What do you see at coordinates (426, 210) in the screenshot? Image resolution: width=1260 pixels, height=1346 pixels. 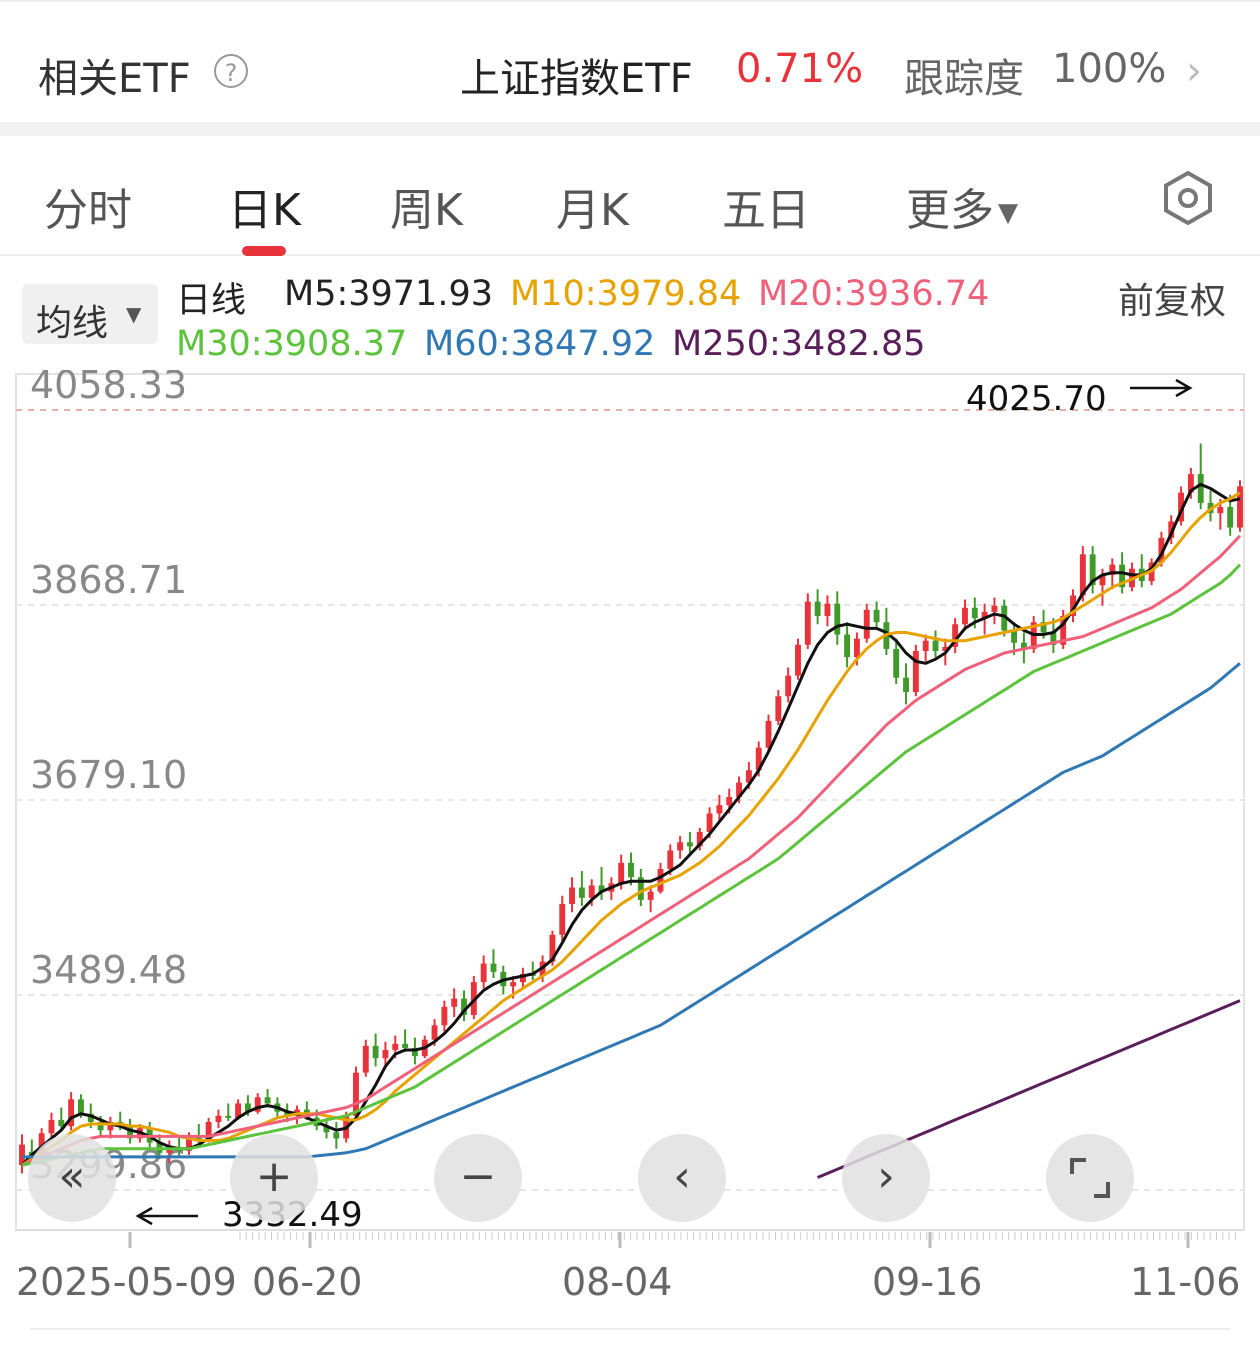 I see `tab-weekly-k: 周K` at bounding box center [426, 210].